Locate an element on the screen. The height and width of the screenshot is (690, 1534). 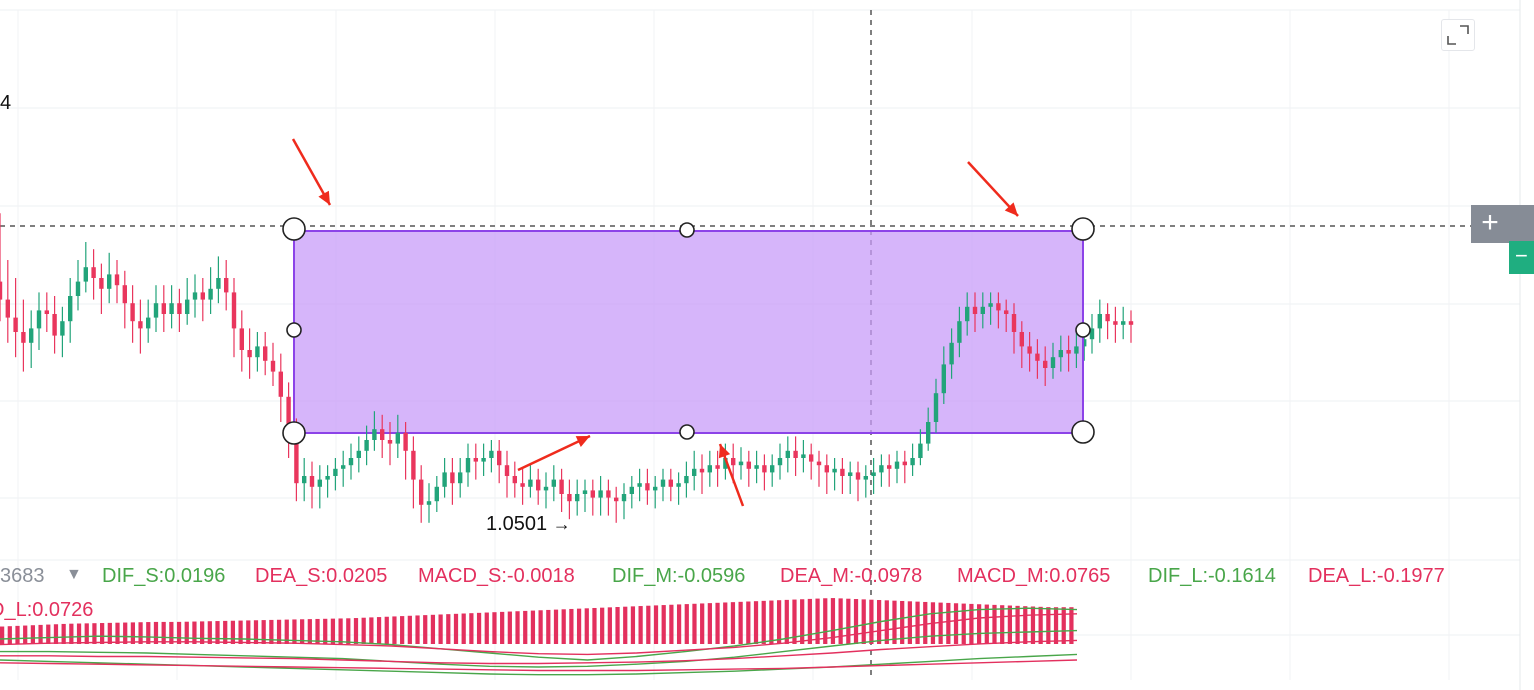
legend-macd-s: MACD_S:-0.0018 is located at coordinates (496, 576).